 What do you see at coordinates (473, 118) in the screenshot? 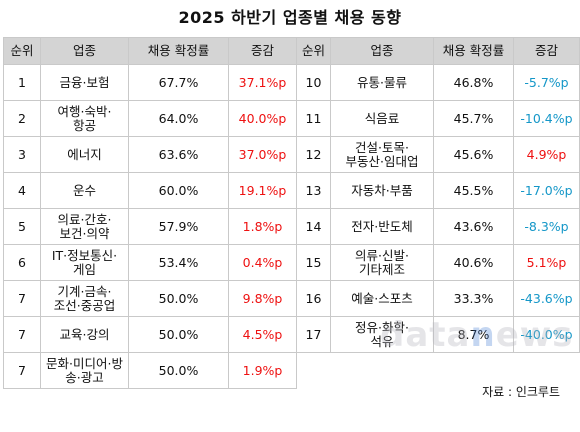
I see `rate-cell: 45.7%` at bounding box center [473, 118].